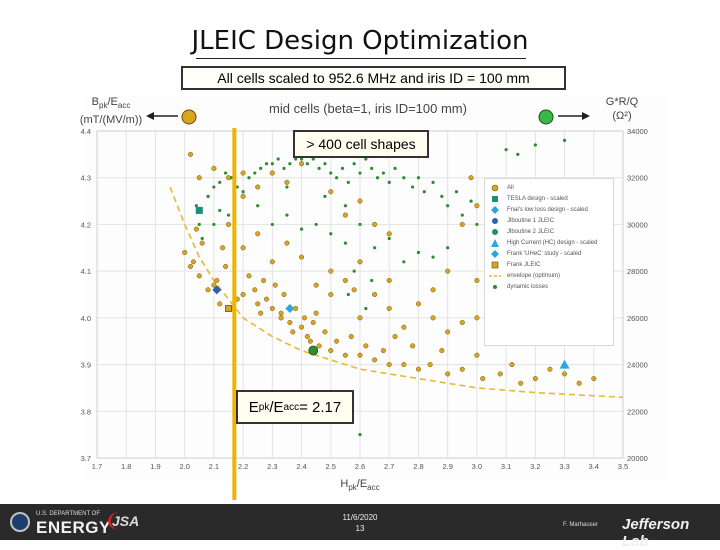 The image size is (720, 550). Describe the element at coordinates (506, 466) in the screenshot. I see `x-tick-label: 3.1` at that location.